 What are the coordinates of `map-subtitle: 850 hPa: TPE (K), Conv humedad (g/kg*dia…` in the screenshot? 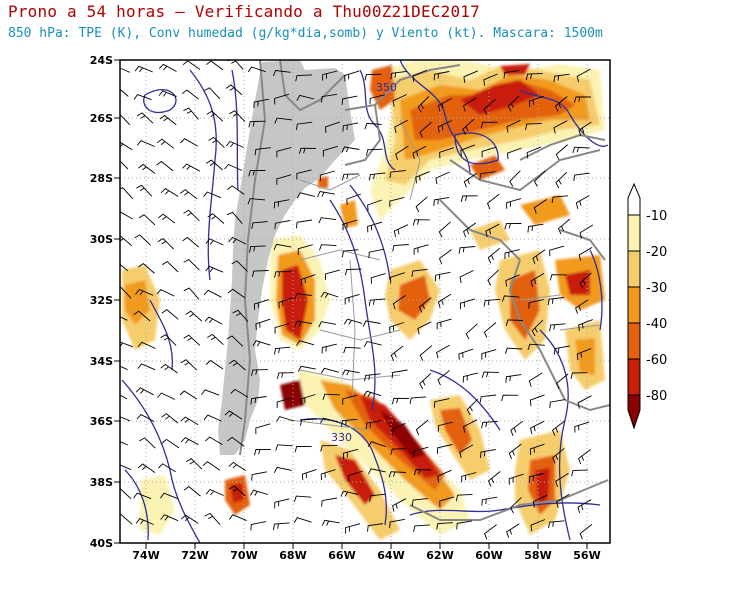 It's located at (305, 33).